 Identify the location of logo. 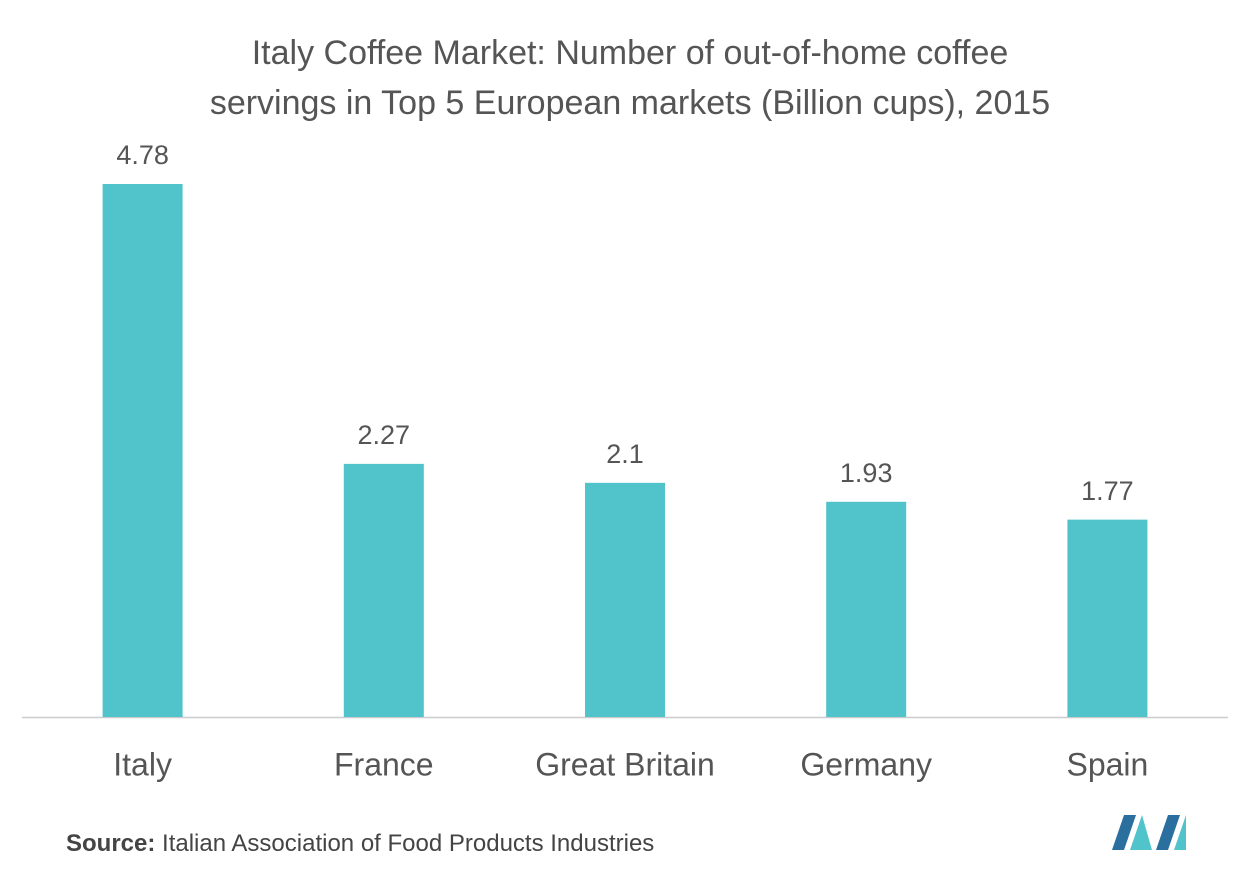
(1149, 832).